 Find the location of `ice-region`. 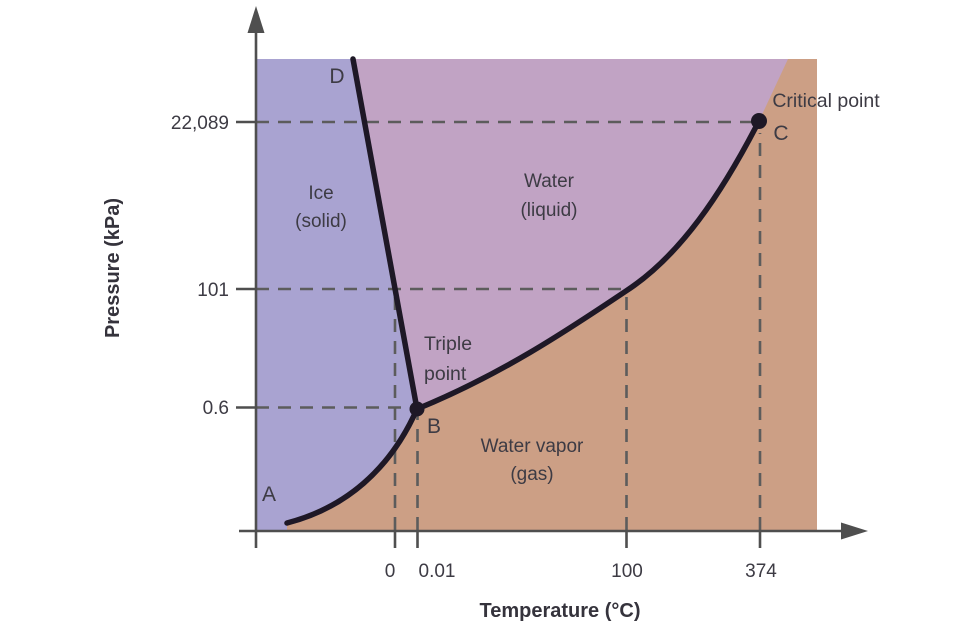

ice-region is located at coordinates (336, 294).